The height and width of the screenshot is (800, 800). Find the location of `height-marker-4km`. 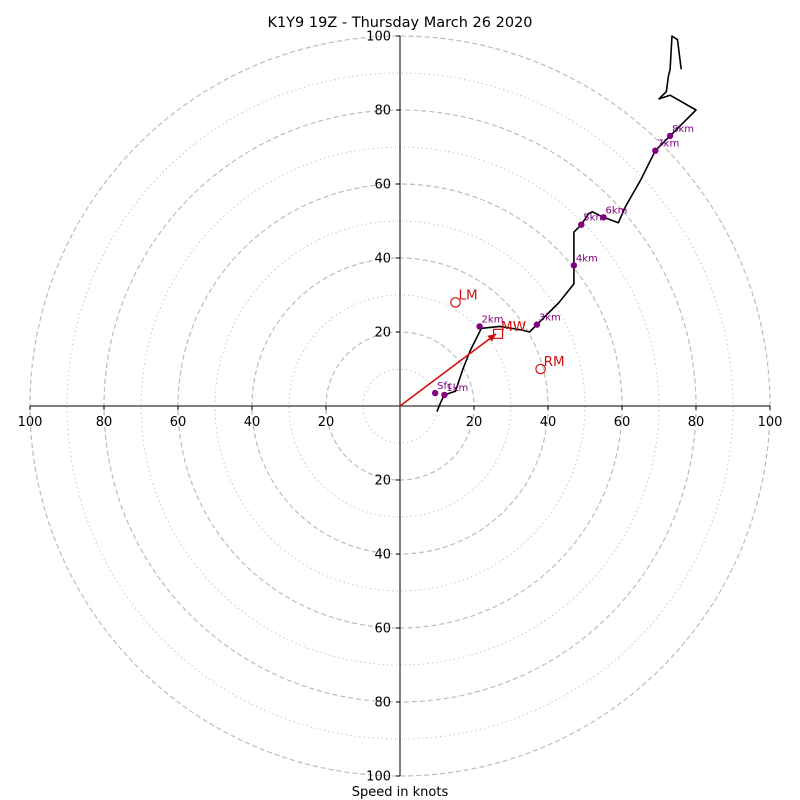

height-marker-4km is located at coordinates (574, 265).